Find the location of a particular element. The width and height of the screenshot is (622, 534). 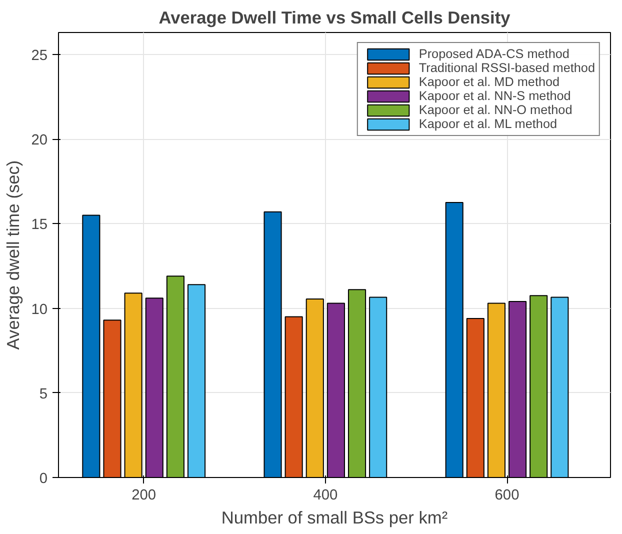

x-axis-title: Number of small BSs per km² is located at coordinates (334, 518).